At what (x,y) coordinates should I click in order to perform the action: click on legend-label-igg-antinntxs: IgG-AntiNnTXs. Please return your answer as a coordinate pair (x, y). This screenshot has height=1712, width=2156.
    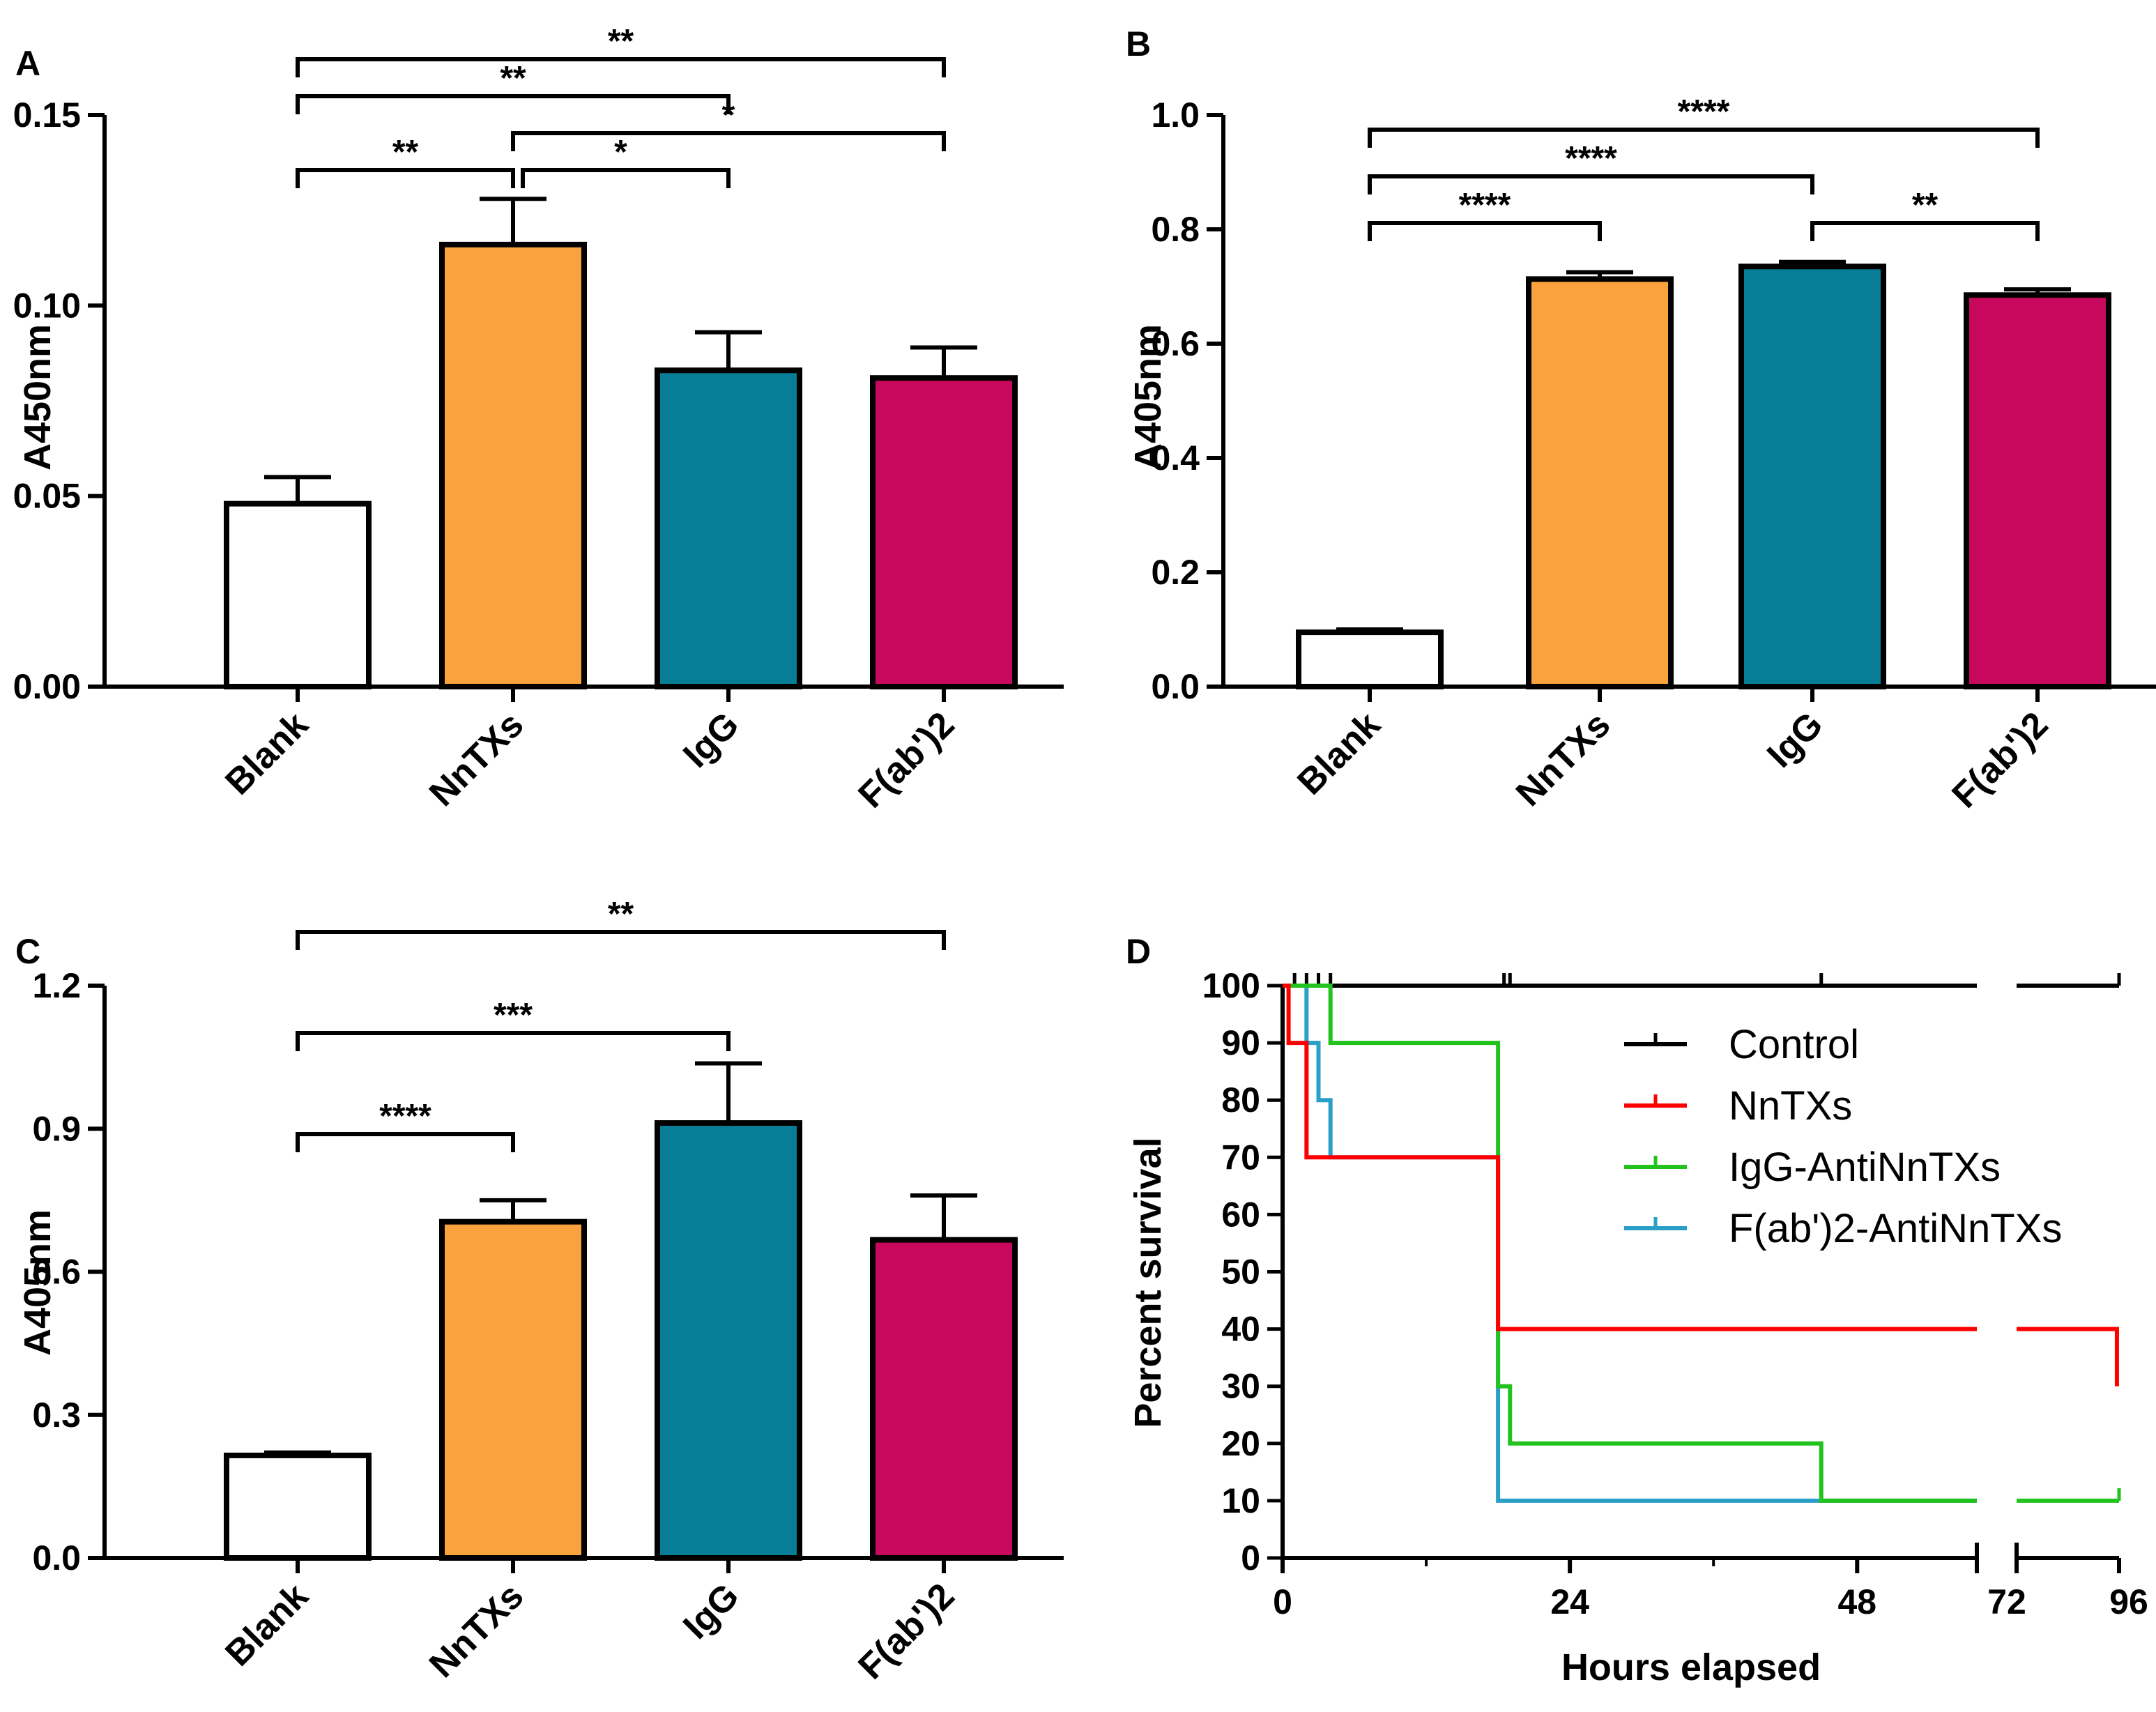
    Looking at the image, I should click on (1865, 1167).